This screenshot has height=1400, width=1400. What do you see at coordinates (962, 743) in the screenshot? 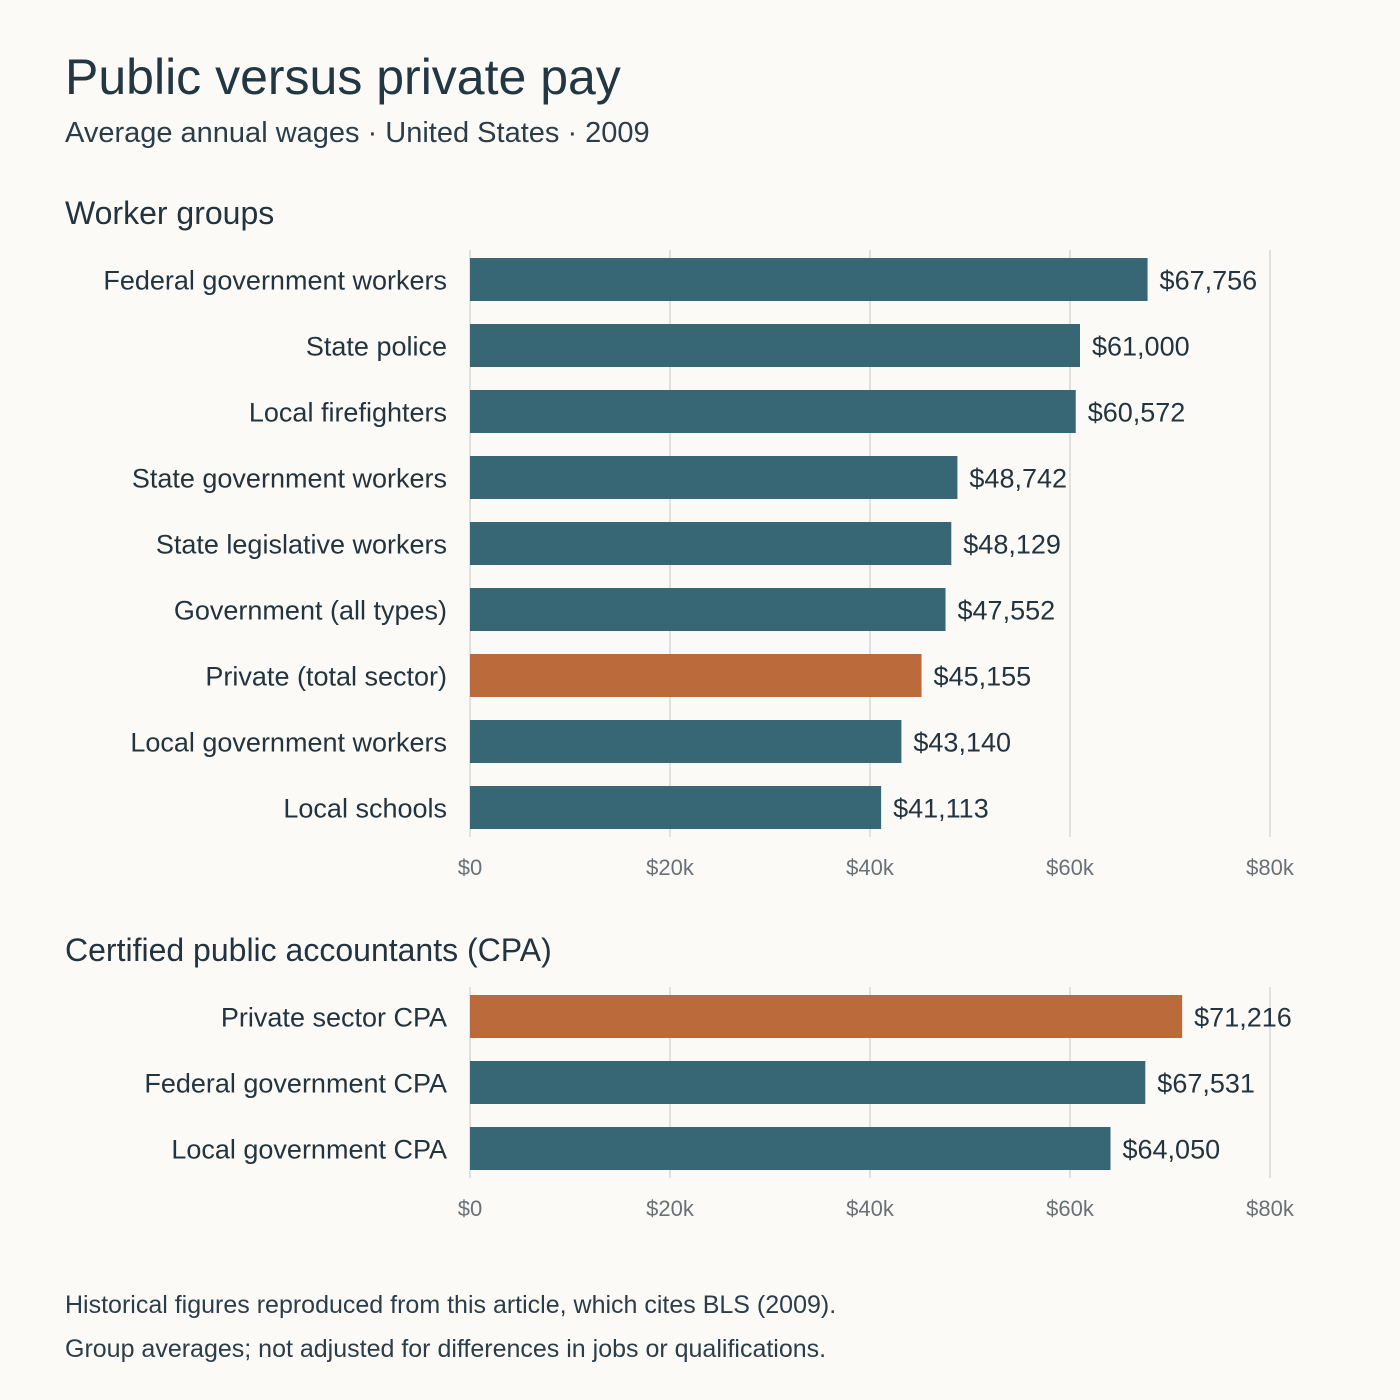
I see `value-label: $43,140` at bounding box center [962, 743].